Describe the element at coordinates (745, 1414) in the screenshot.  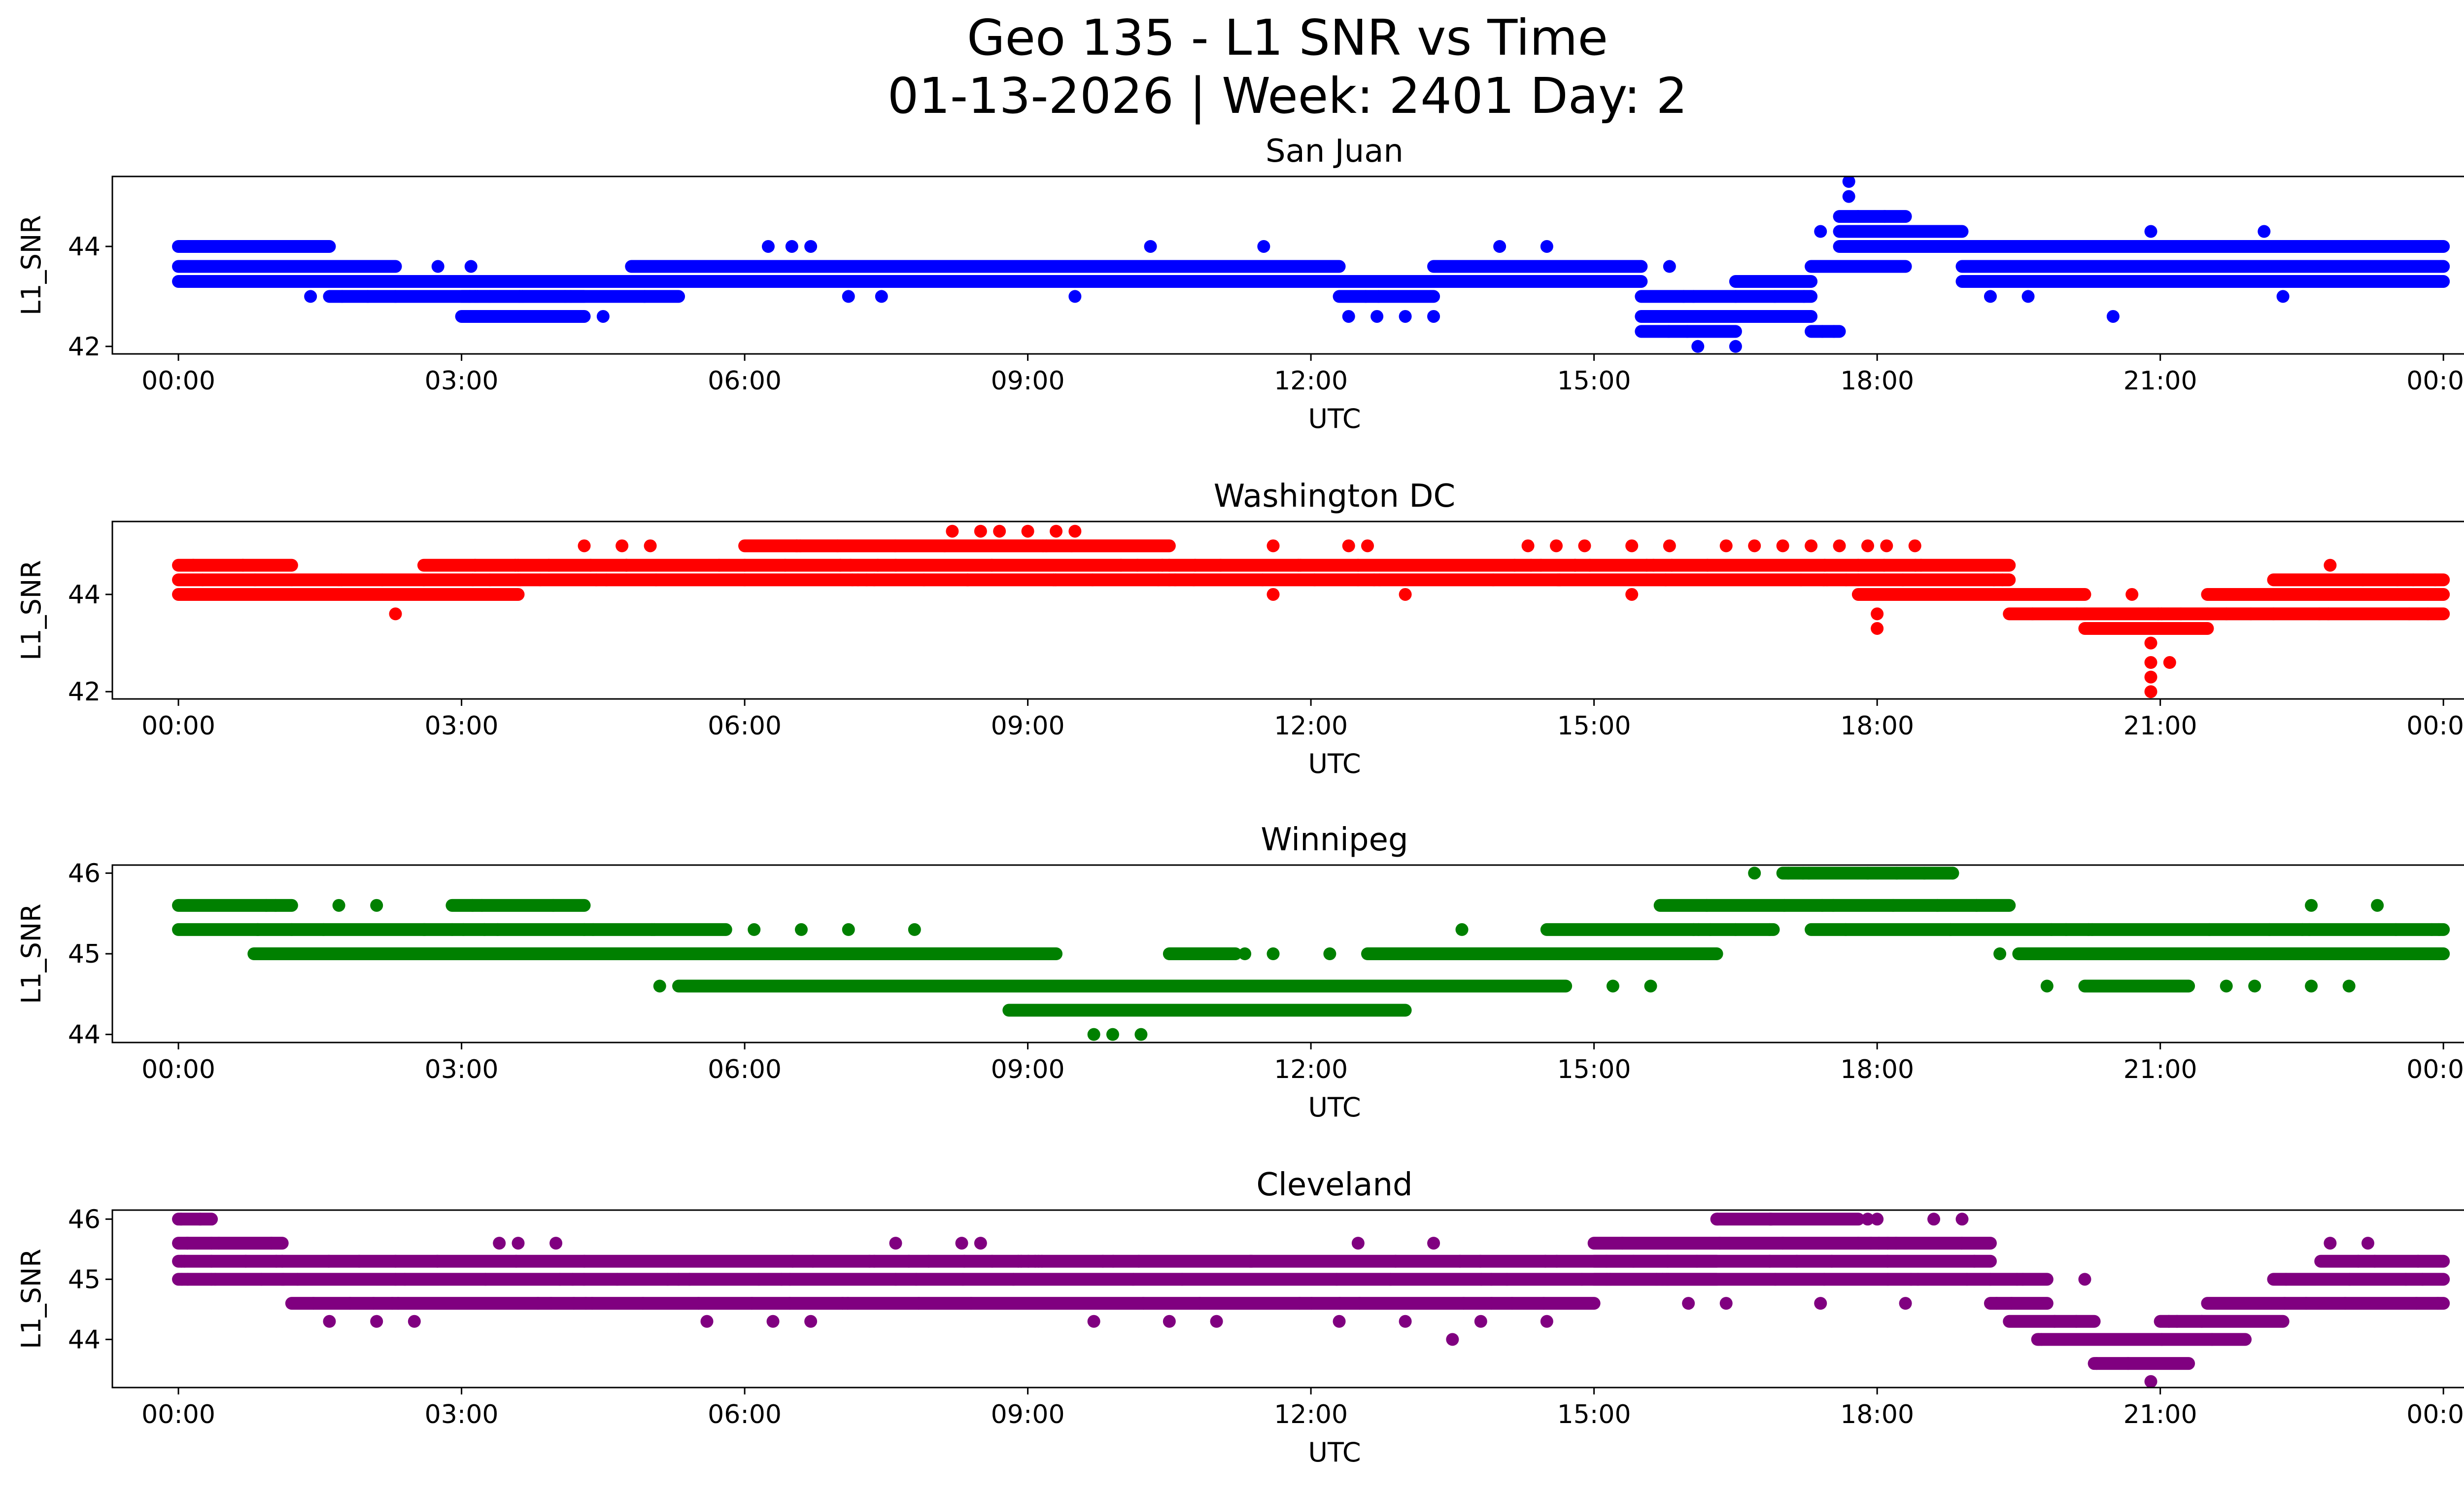
I see `x-tick-label: 06:00` at that location.